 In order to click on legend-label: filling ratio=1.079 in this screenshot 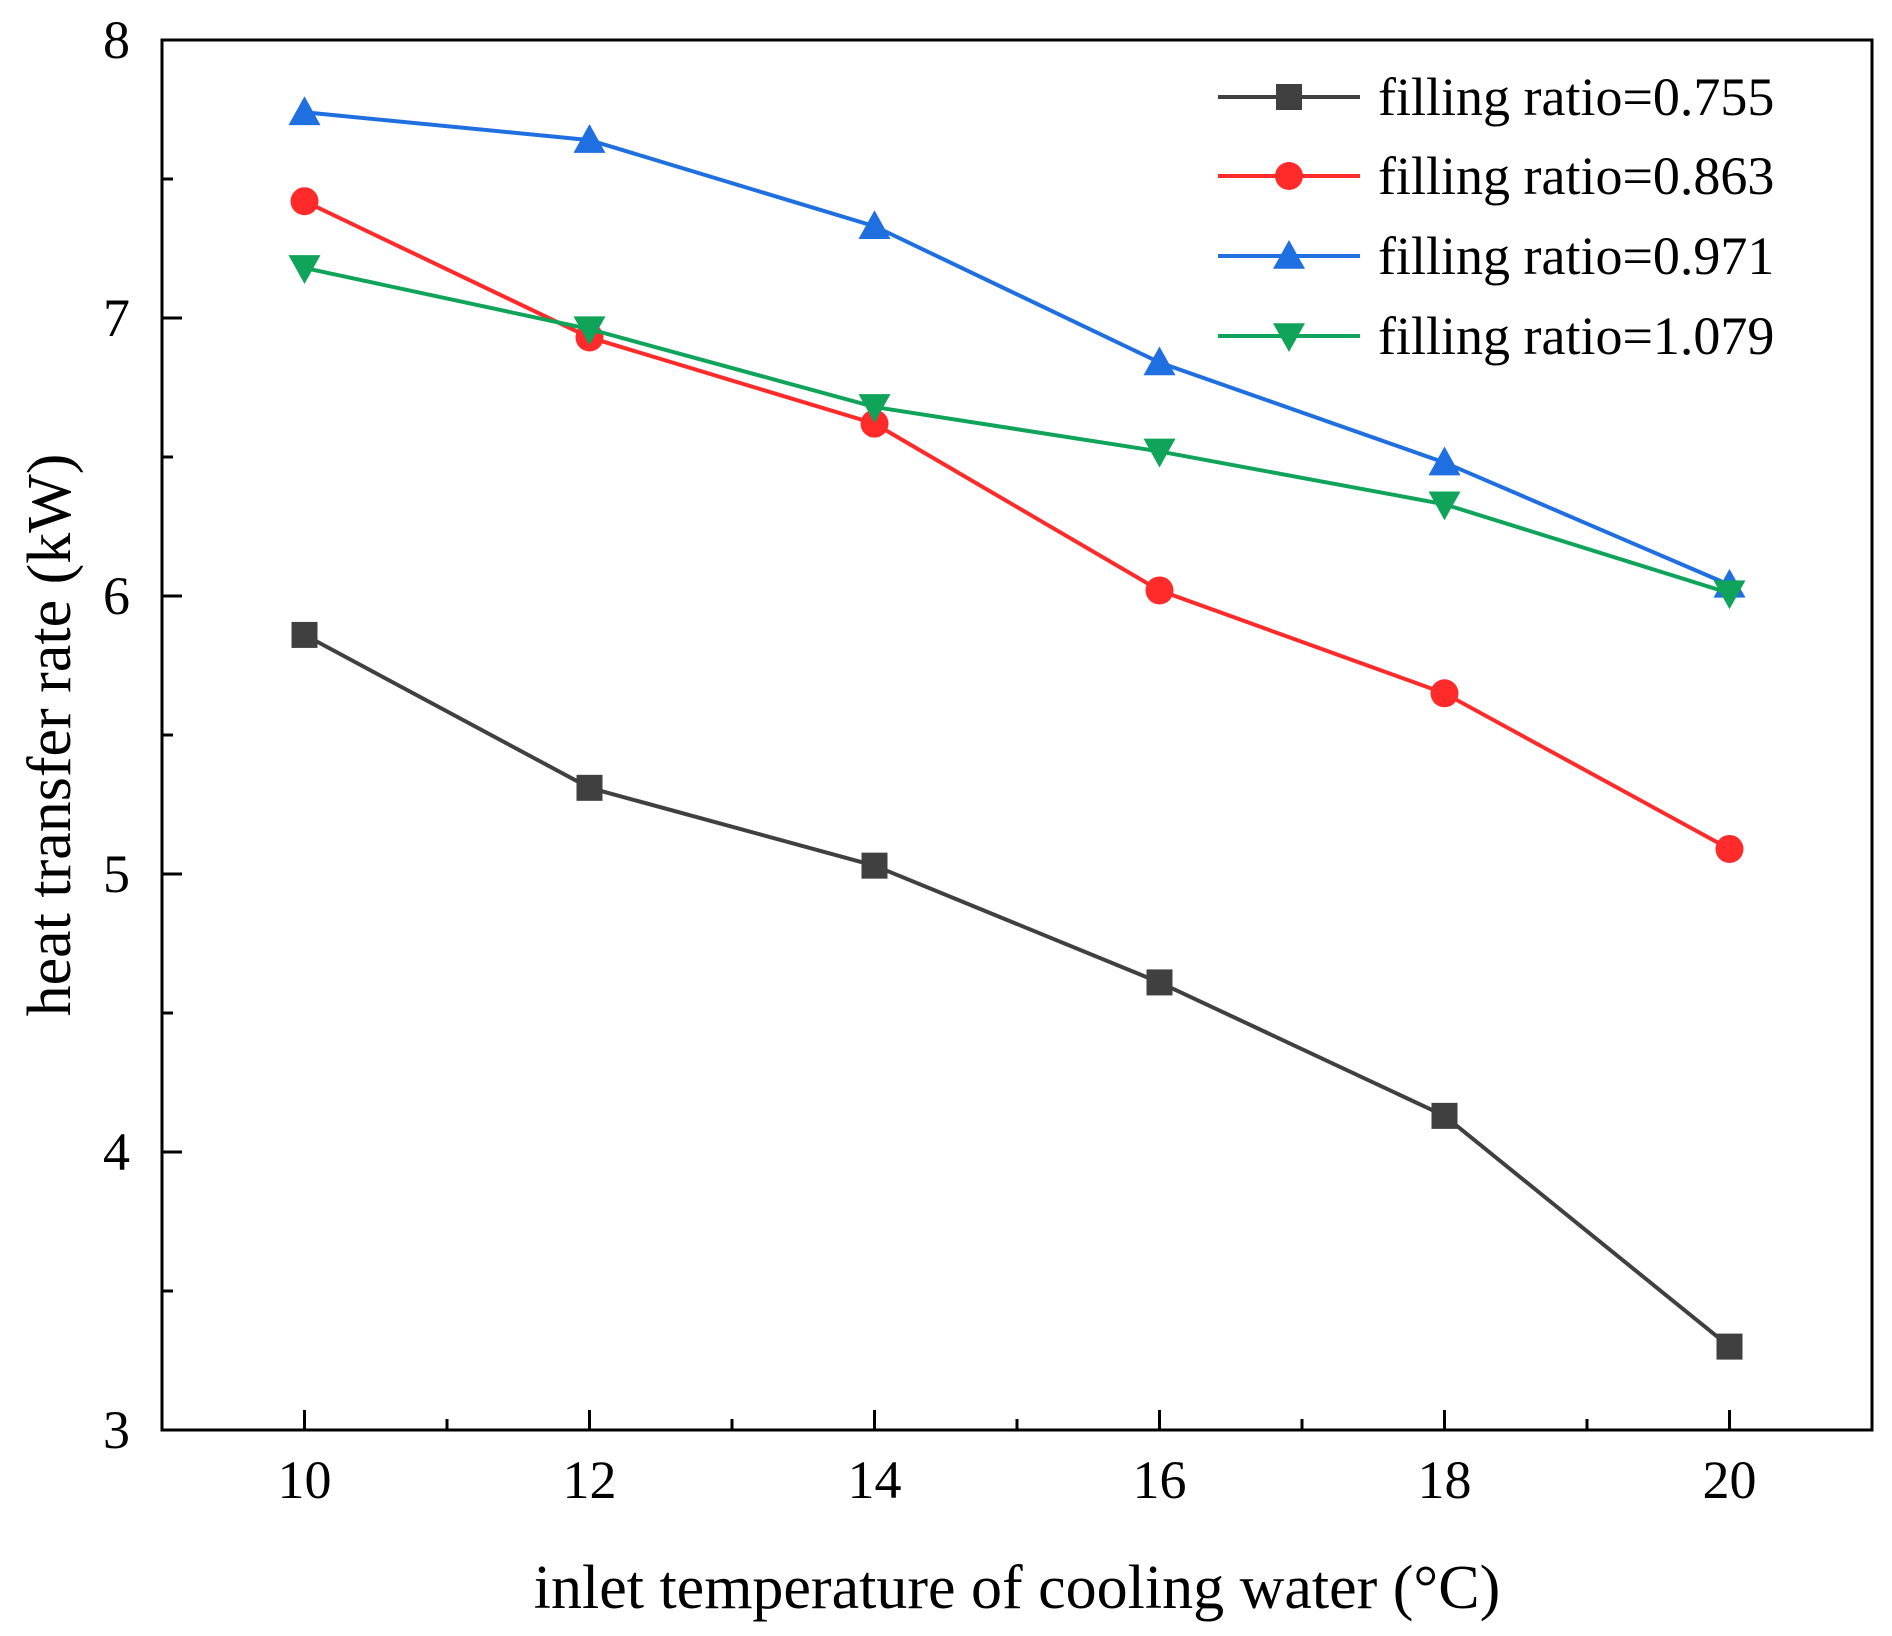, I will do `click(1576, 336)`.